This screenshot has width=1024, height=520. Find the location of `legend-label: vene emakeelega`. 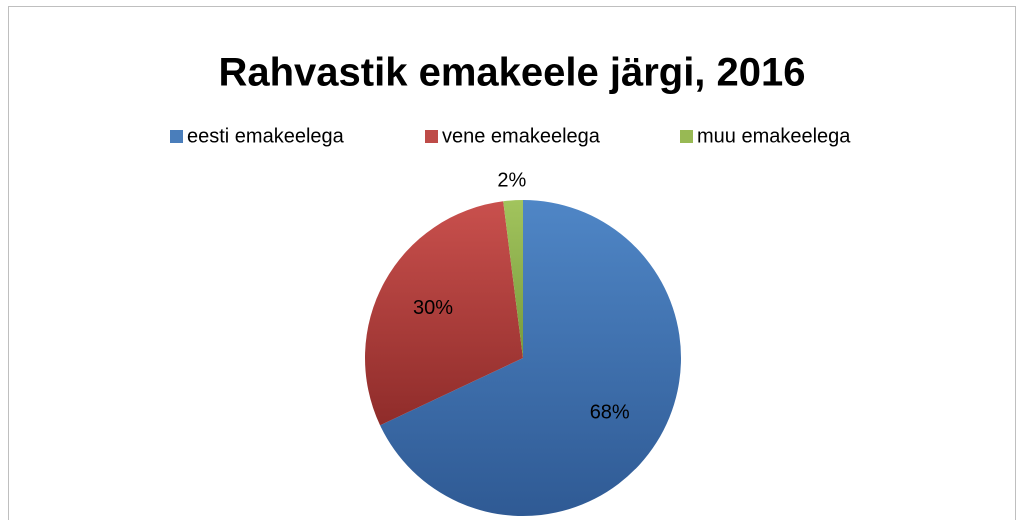

legend-label: vene emakeelega is located at coordinates (521, 136).